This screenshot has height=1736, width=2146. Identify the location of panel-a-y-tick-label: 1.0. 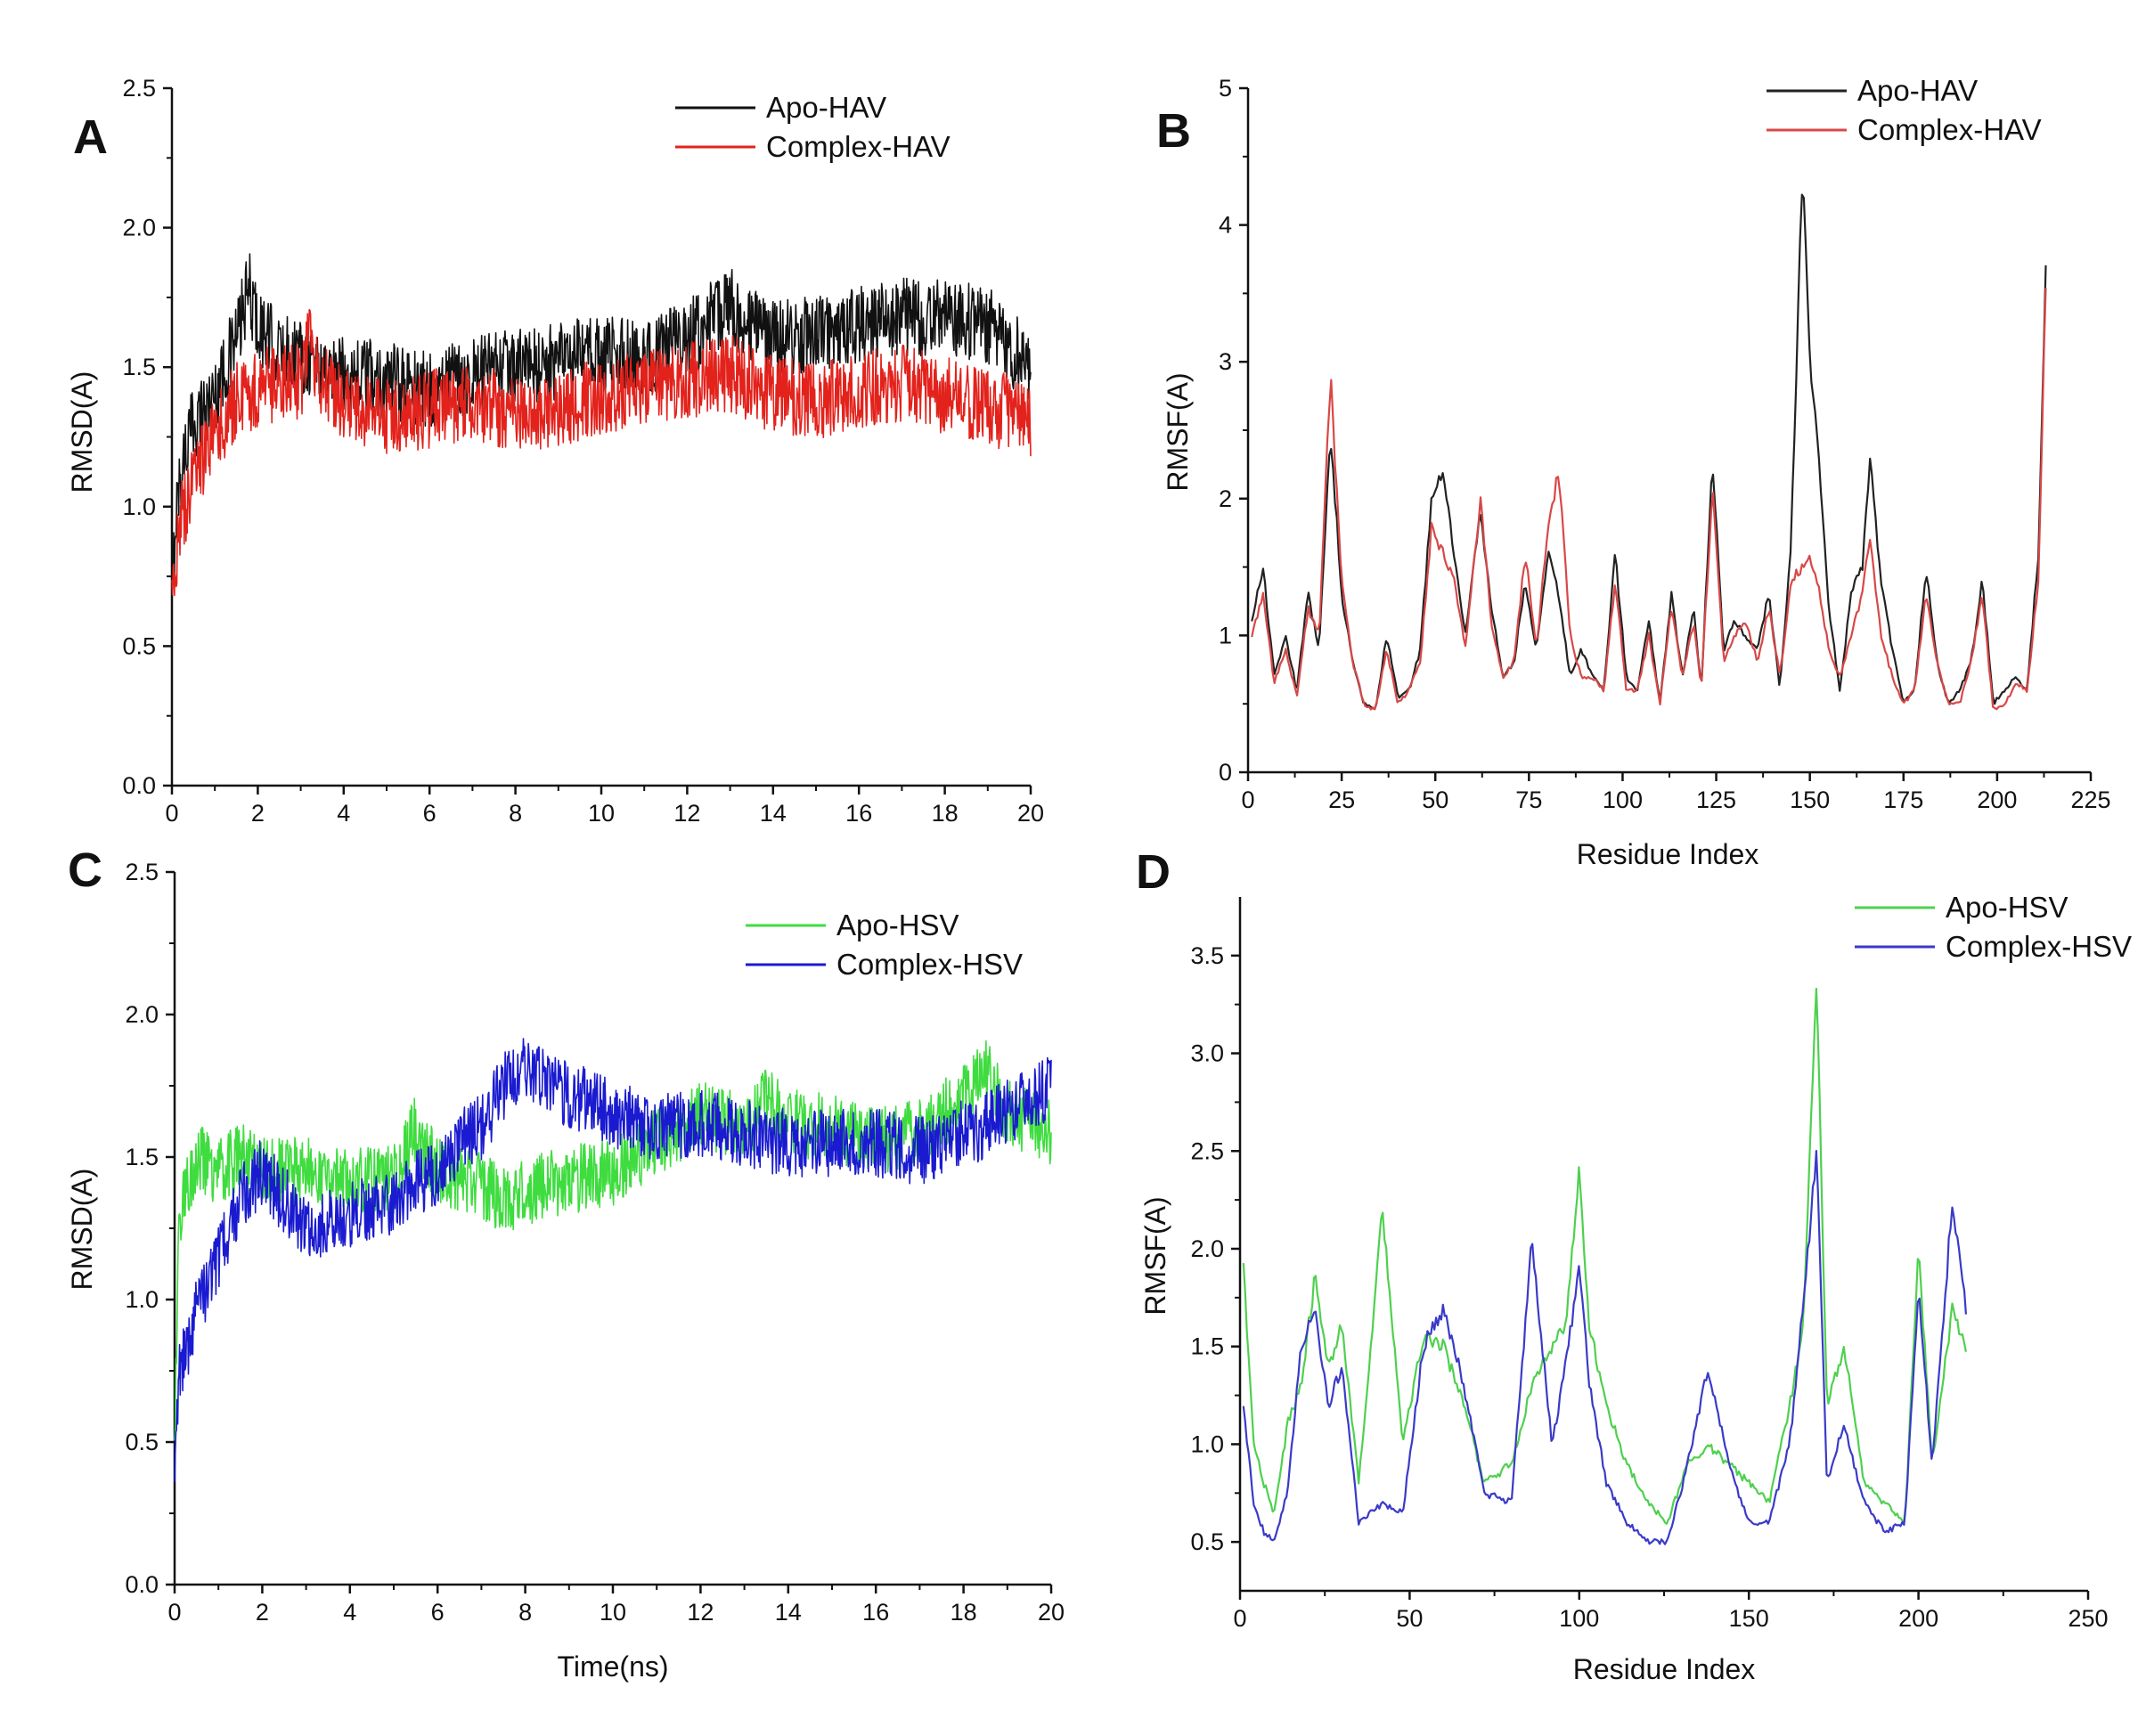
(139, 507).